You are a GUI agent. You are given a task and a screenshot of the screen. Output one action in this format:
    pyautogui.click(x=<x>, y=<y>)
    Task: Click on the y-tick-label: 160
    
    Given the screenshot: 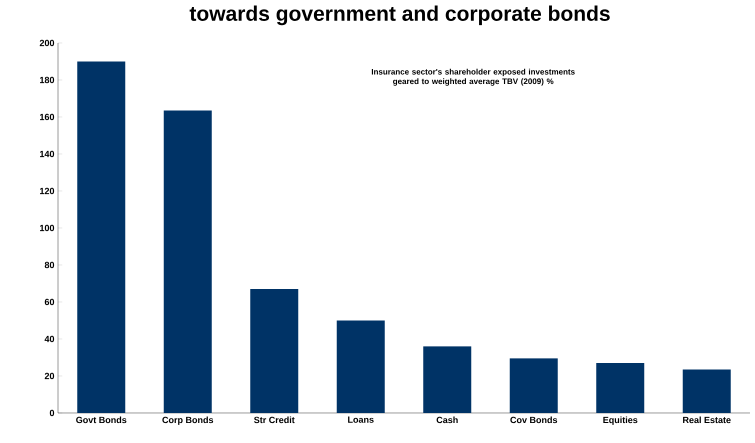 What is the action you would take?
    pyautogui.click(x=47, y=117)
    